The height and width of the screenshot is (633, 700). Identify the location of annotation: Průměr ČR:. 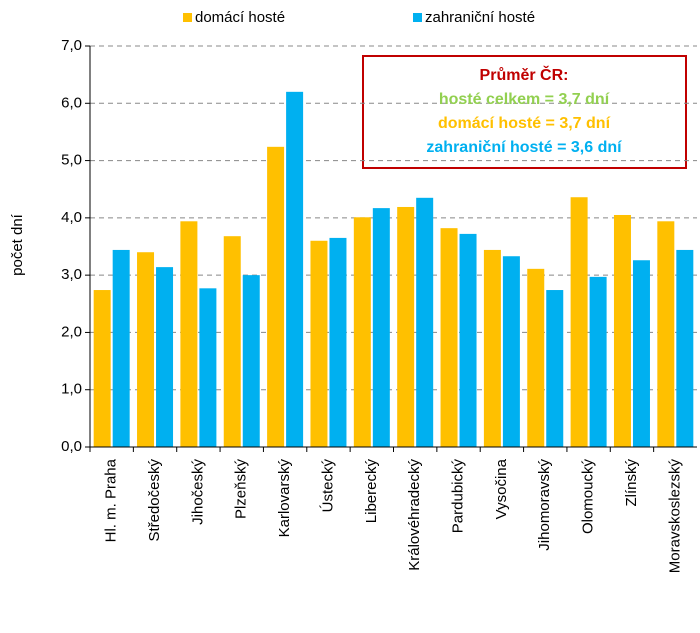
(524, 74).